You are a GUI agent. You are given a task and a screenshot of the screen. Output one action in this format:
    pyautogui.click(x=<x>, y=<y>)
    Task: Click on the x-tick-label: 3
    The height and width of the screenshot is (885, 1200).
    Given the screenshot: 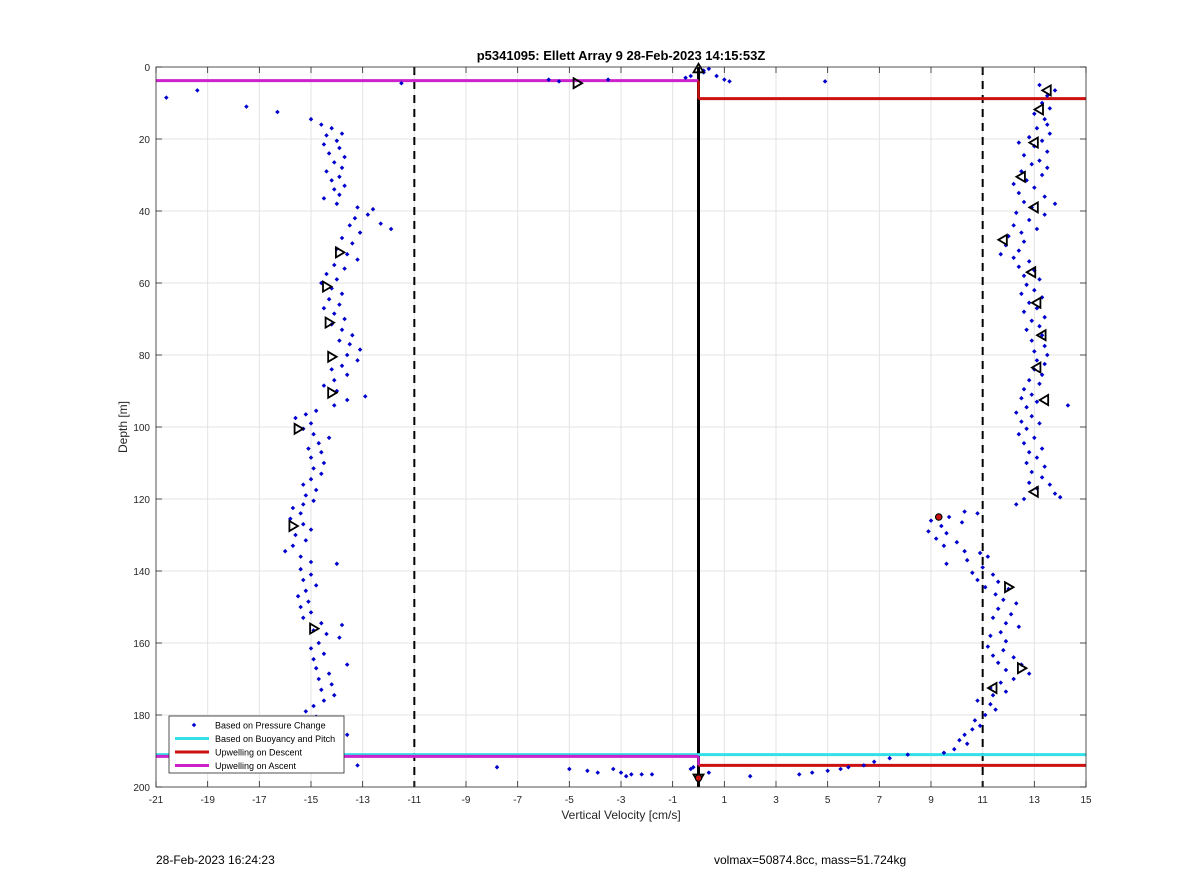 What is the action you would take?
    pyautogui.click(x=776, y=800)
    